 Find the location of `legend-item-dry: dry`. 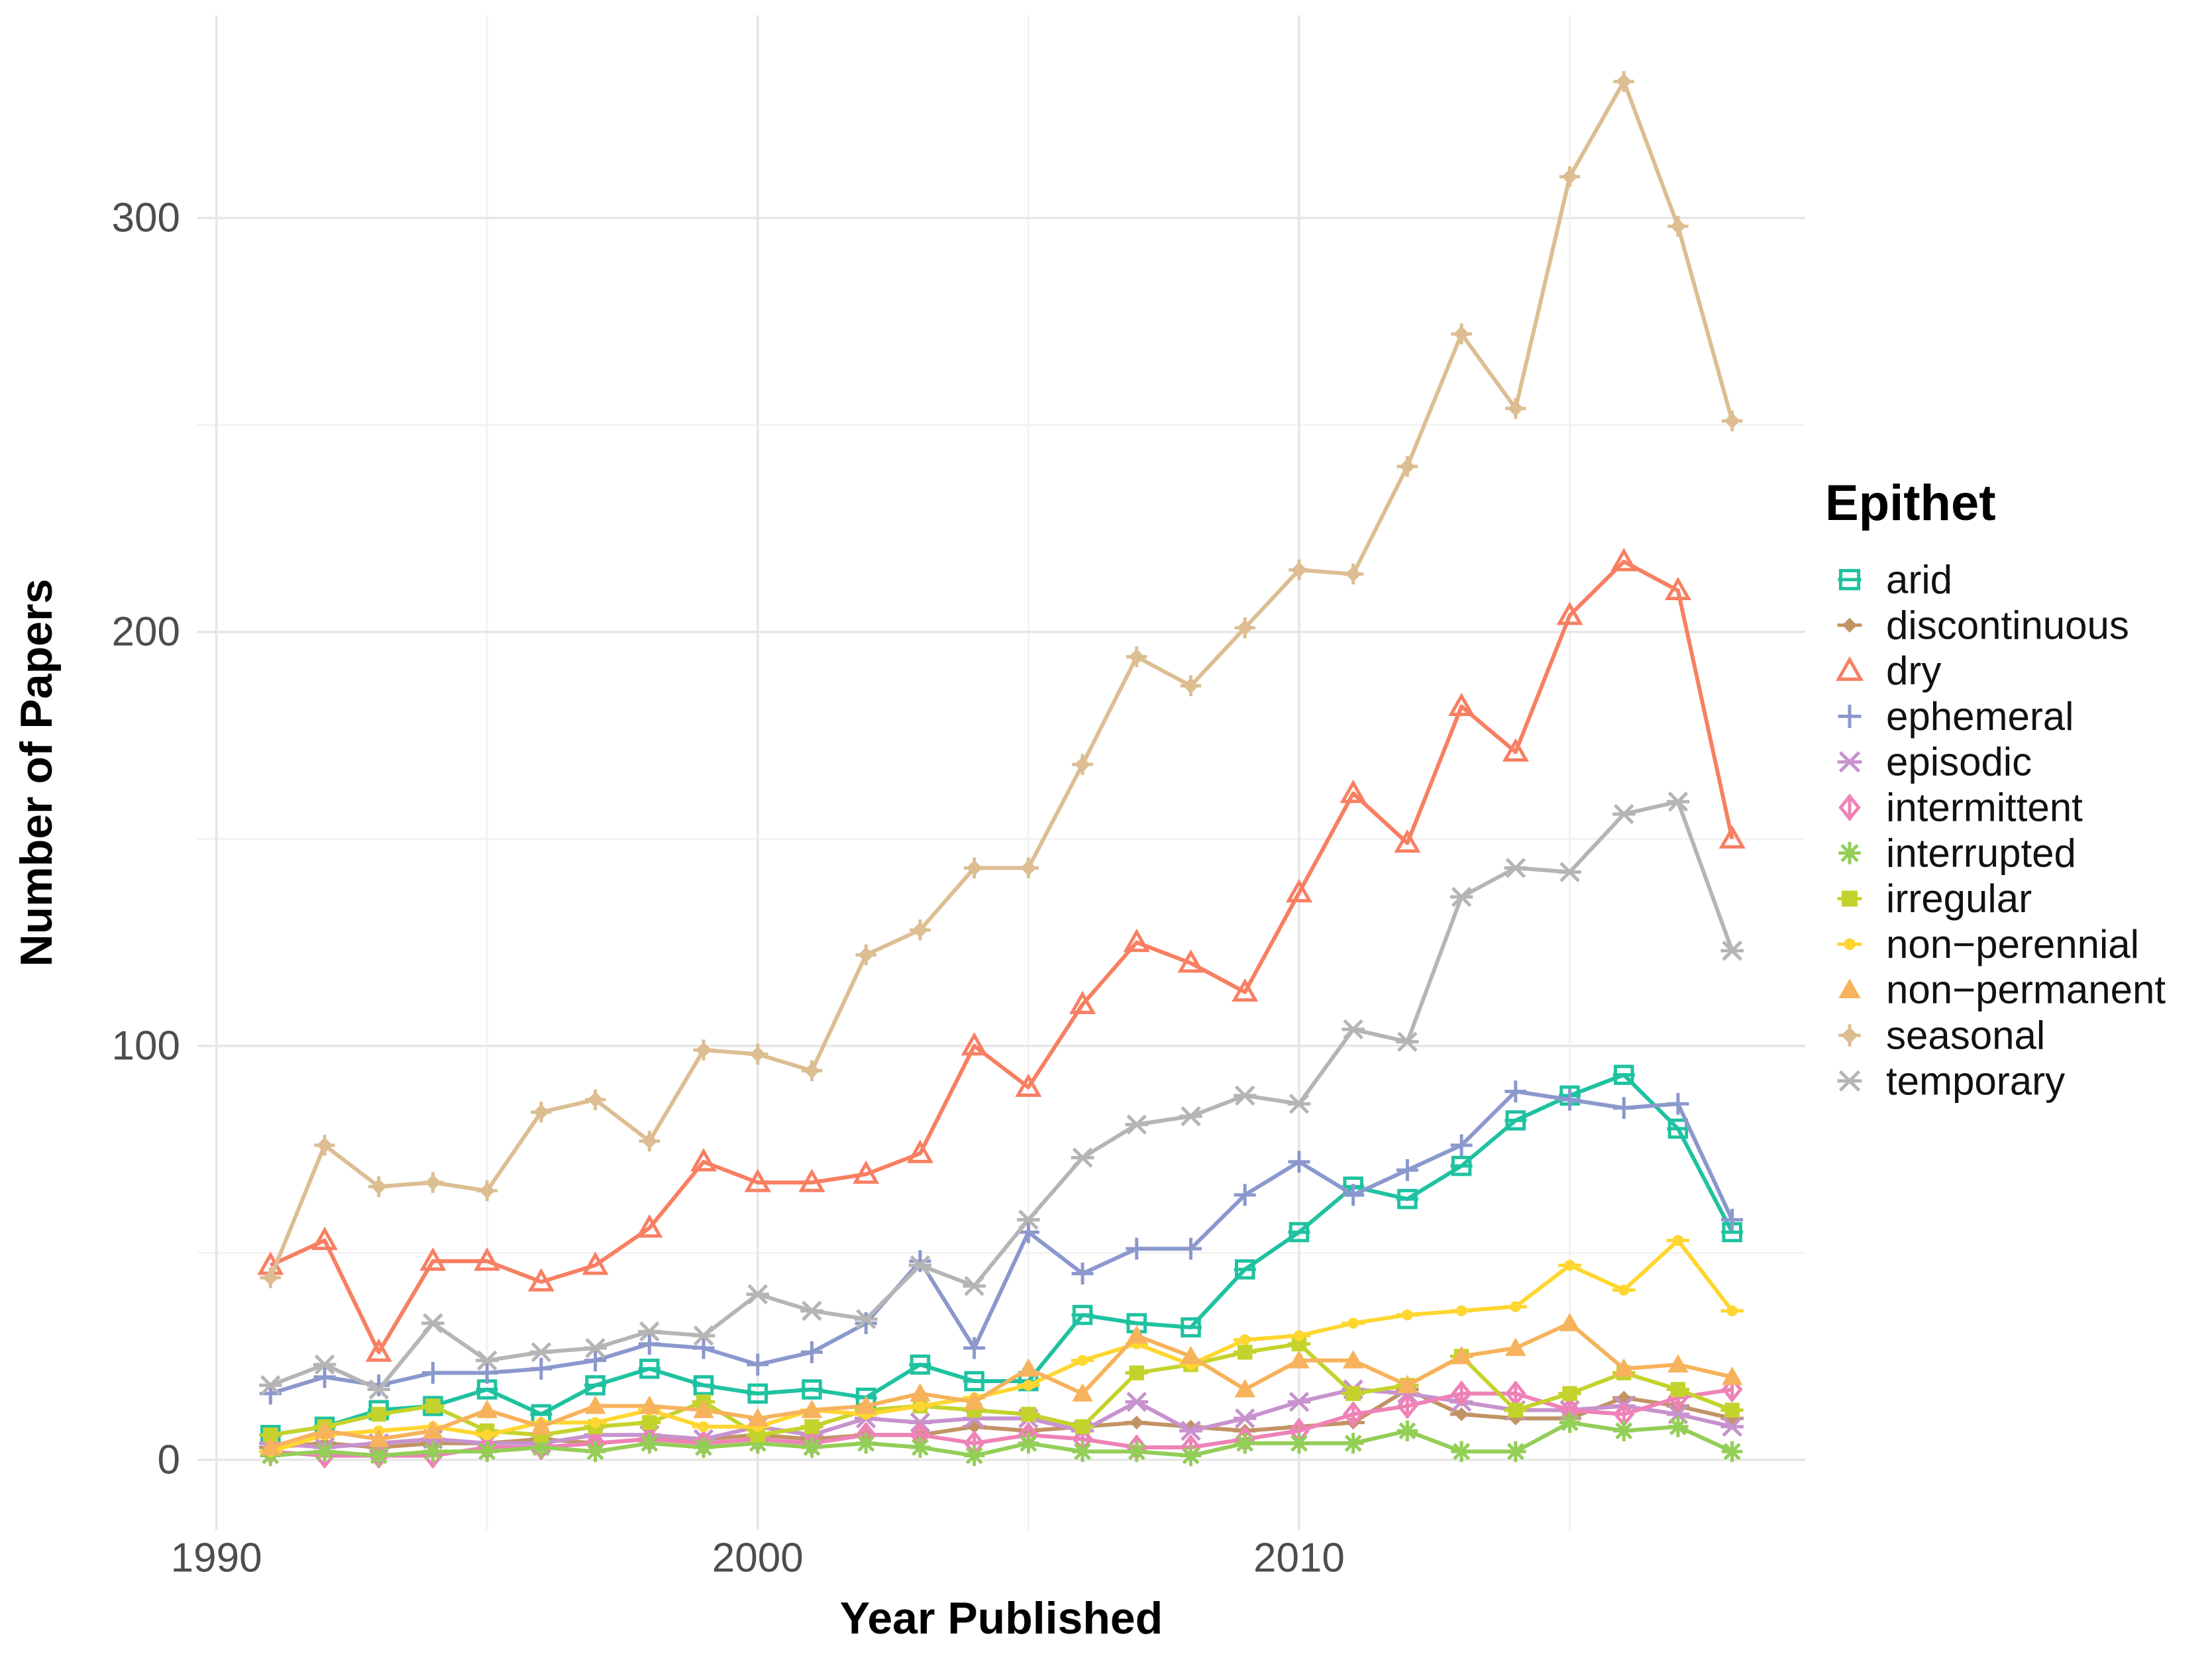

legend-item-dry: dry is located at coordinates (1888, 671).